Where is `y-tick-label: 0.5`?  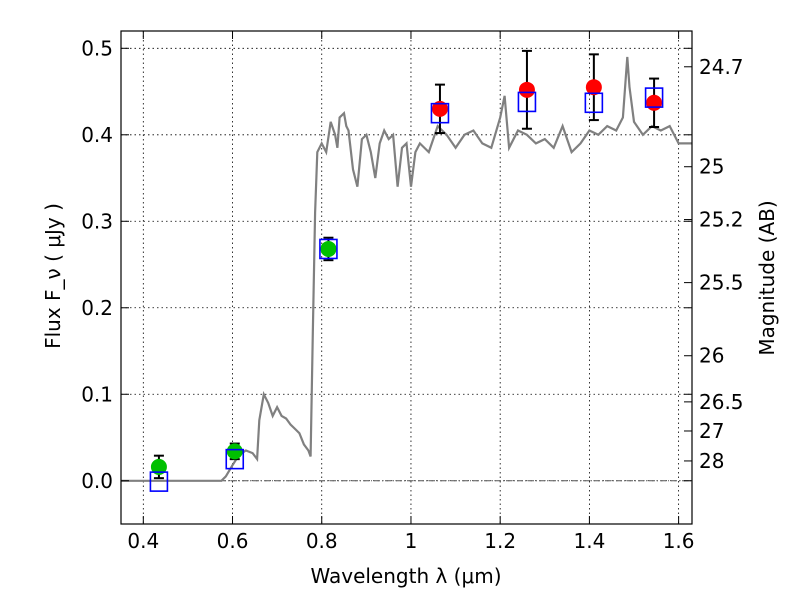
y-tick-label: 0.5 is located at coordinates (97, 48).